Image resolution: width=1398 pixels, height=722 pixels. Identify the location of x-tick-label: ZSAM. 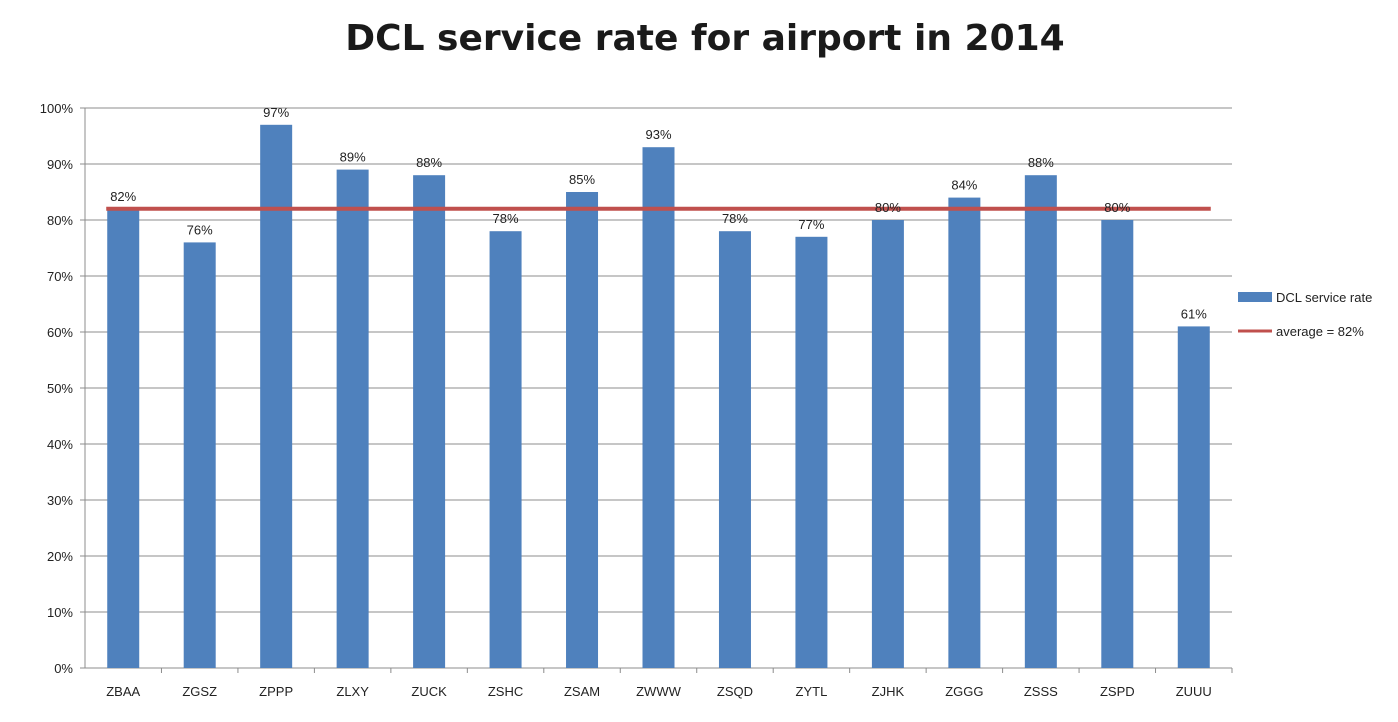
(582, 691).